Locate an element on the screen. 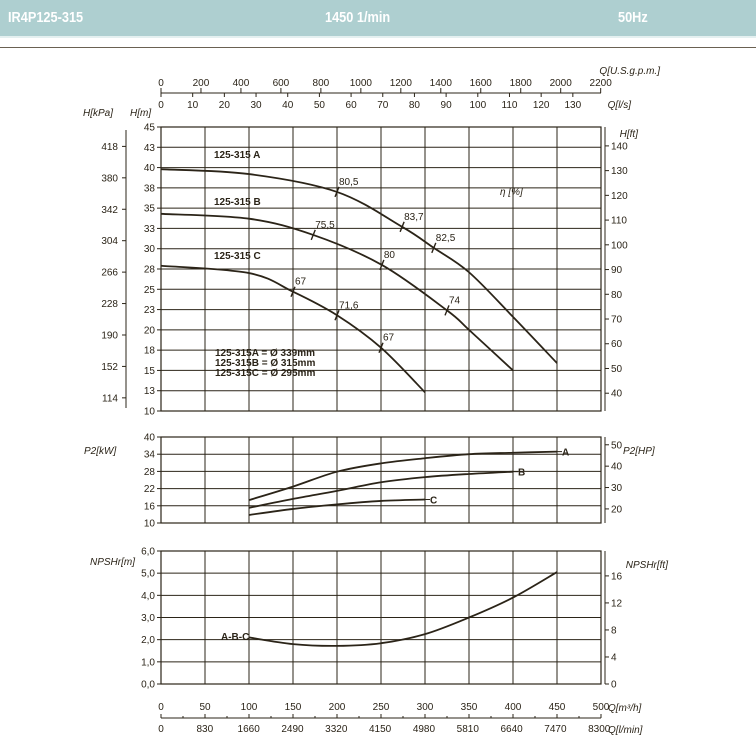 The image size is (756, 755). kpa-tick-label: 152 is located at coordinates (109, 367).